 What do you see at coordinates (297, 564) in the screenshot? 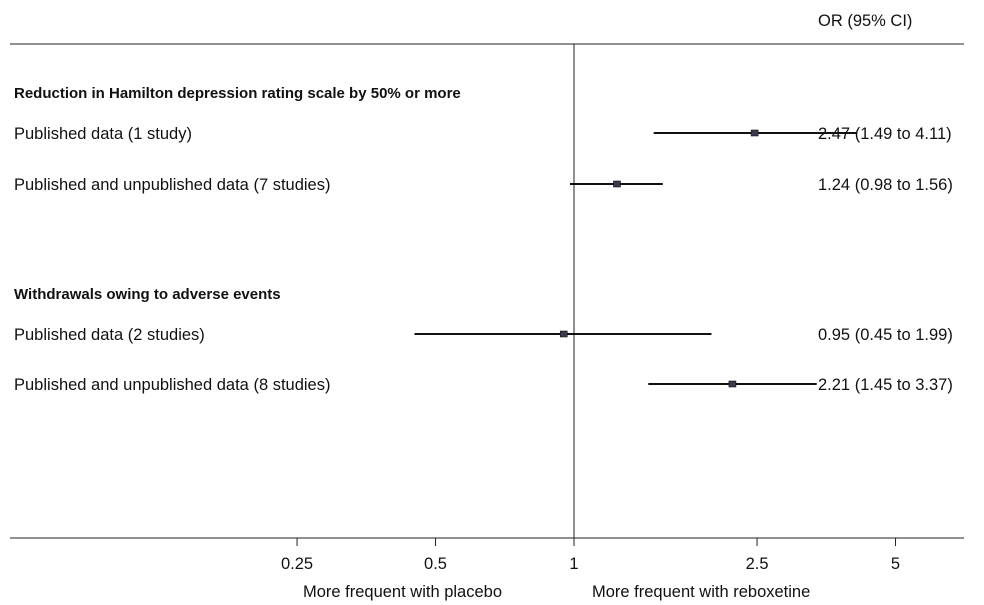
I see `x-tick-label: 0.25` at bounding box center [297, 564].